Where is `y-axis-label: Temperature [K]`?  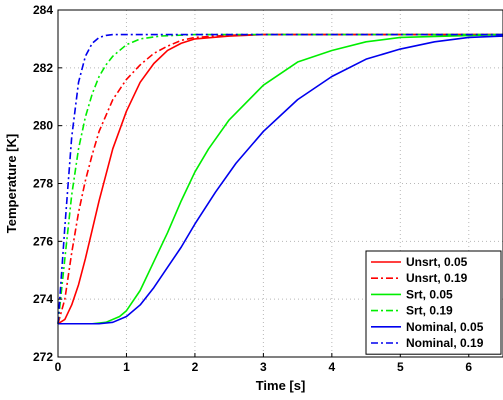
y-axis-label: Temperature [K] is located at coordinates (11, 183).